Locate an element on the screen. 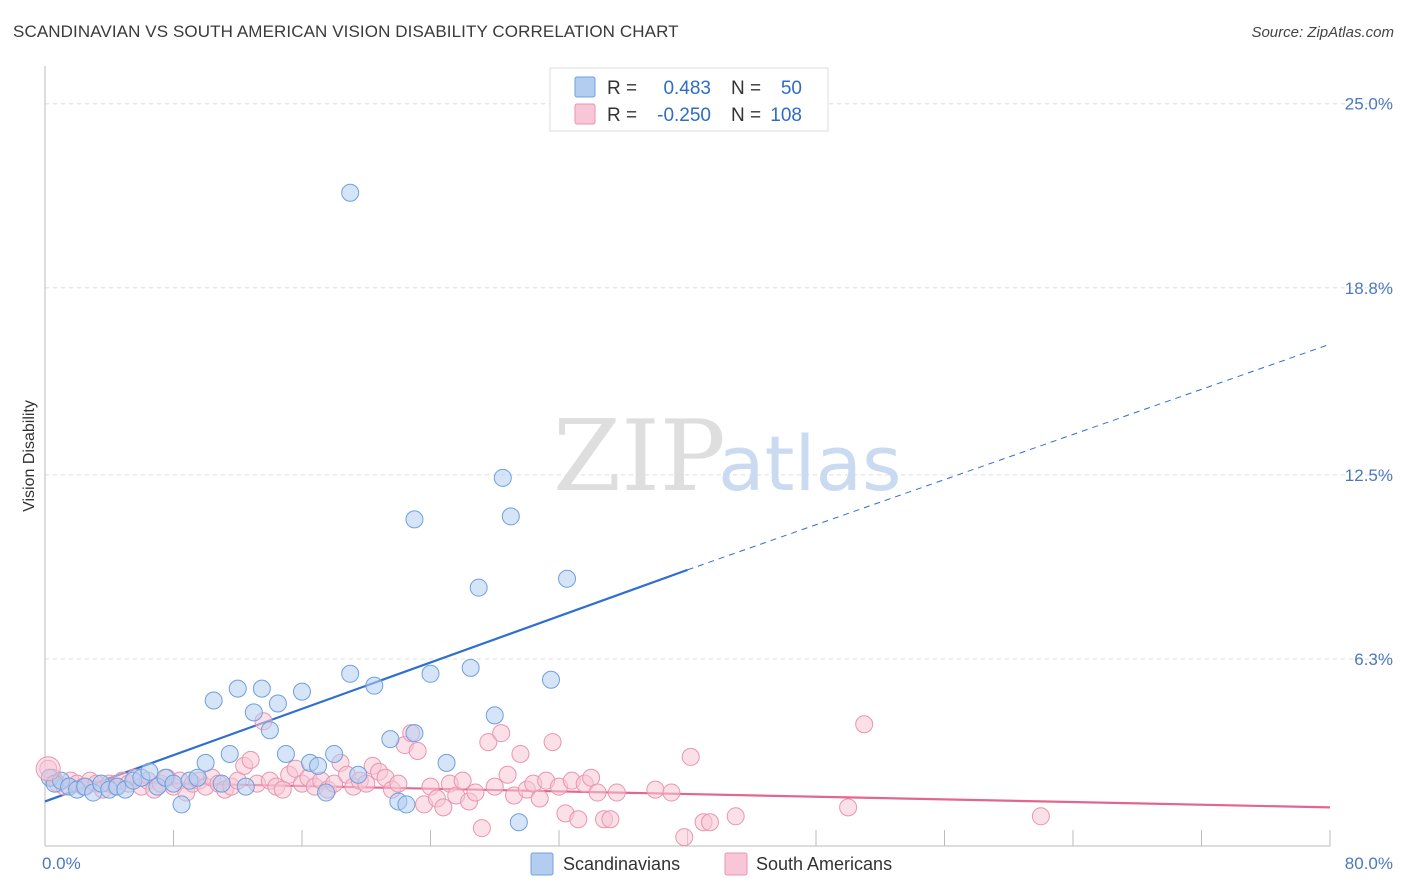 The image size is (1406, 892). legend-n-value: 50 is located at coordinates (791, 88).